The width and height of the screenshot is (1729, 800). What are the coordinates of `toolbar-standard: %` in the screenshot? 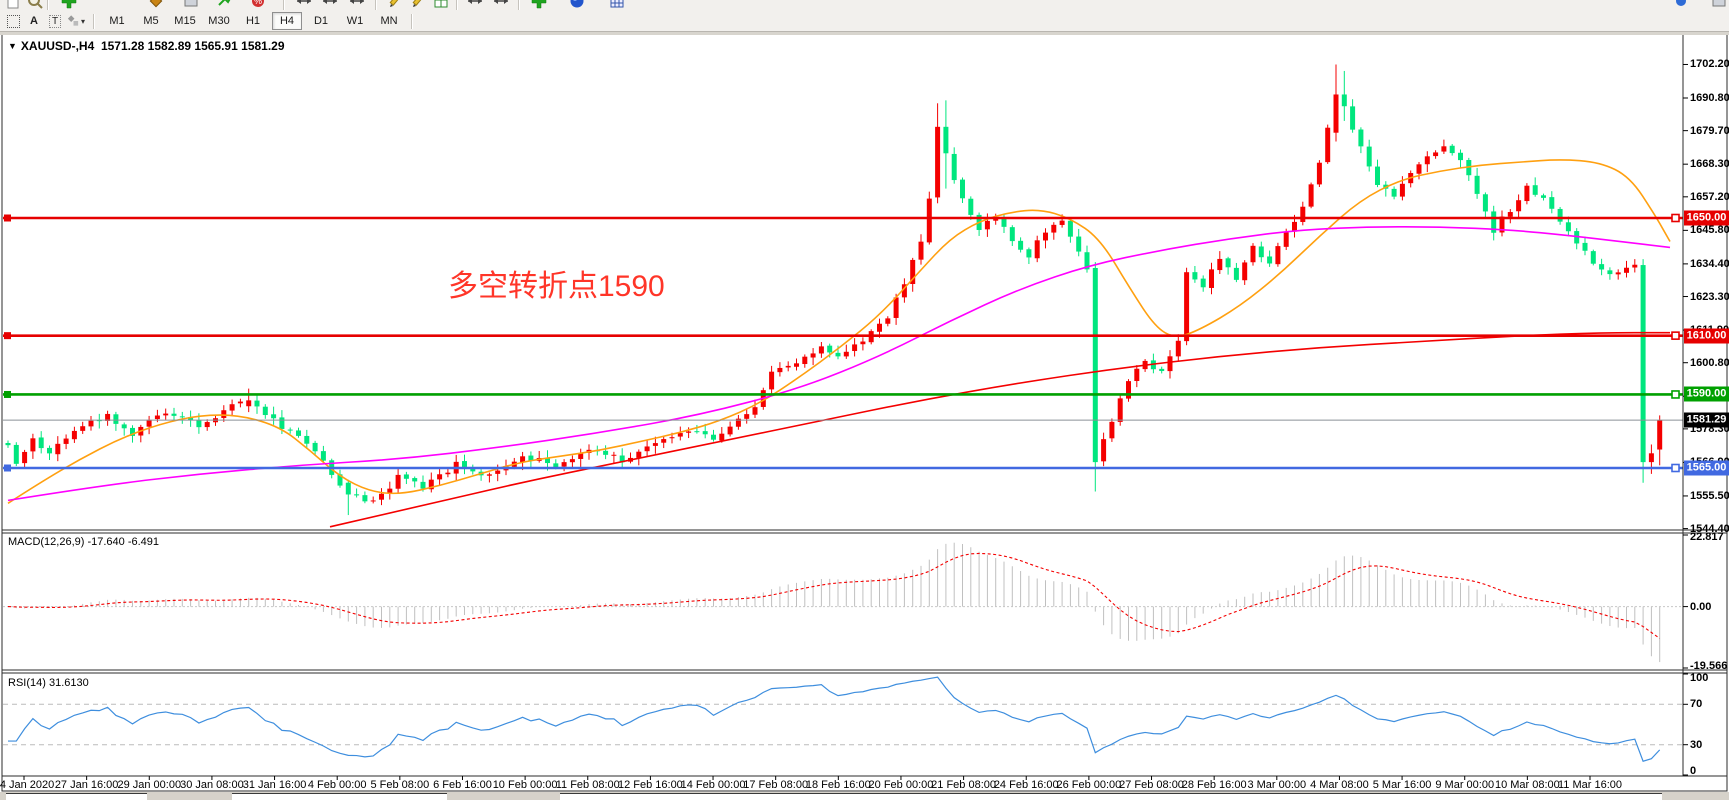 It's located at (864, 5).